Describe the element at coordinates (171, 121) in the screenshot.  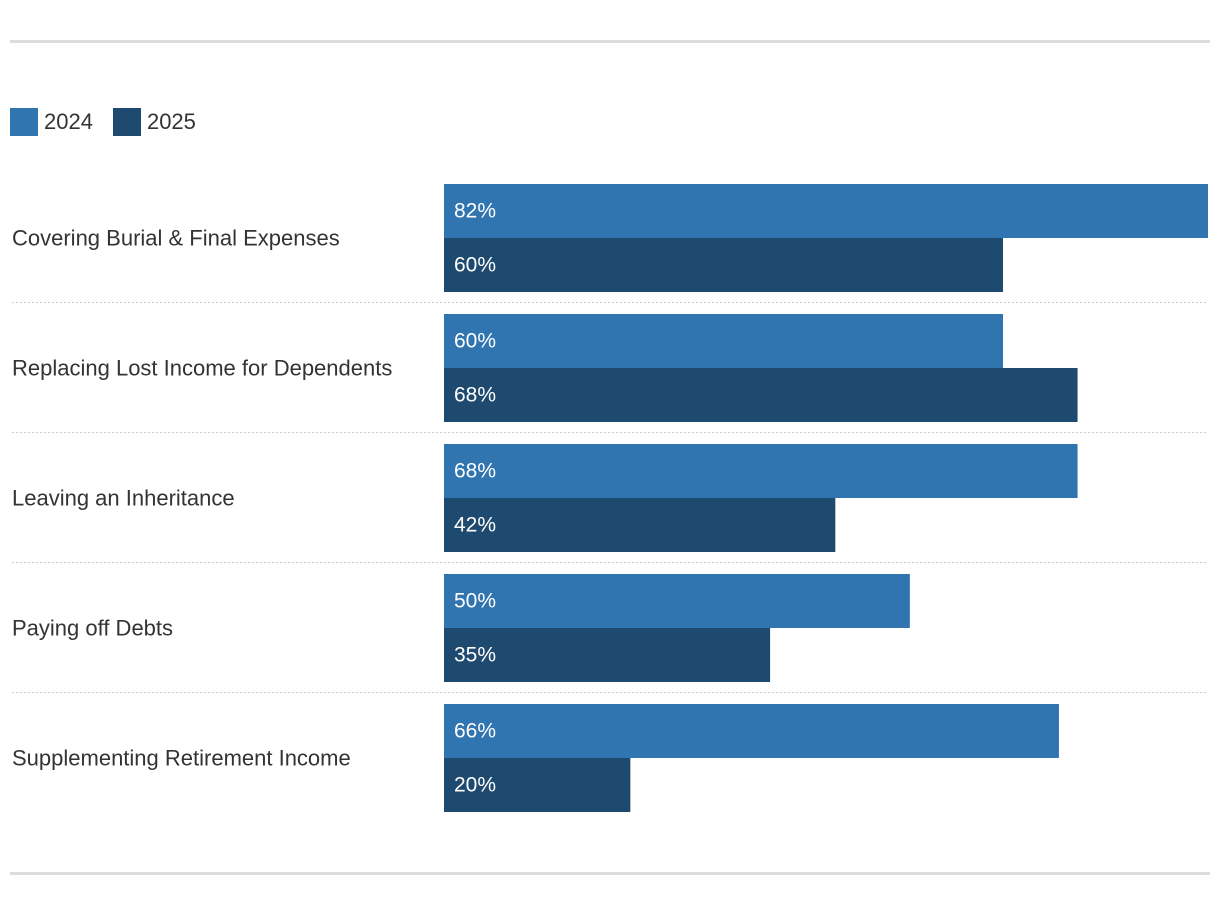
I see `legend-label-2025: 2025` at that location.